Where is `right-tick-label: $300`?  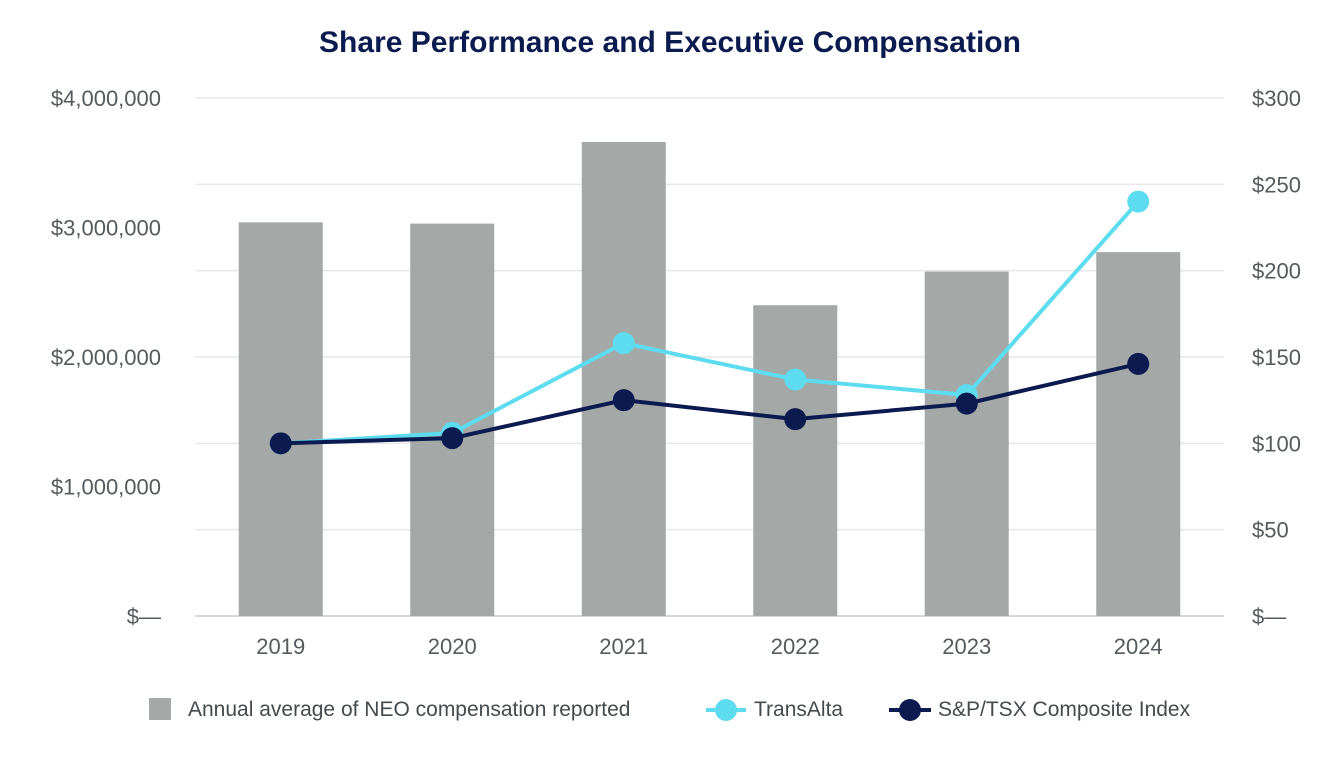
right-tick-label: $300 is located at coordinates (1276, 98).